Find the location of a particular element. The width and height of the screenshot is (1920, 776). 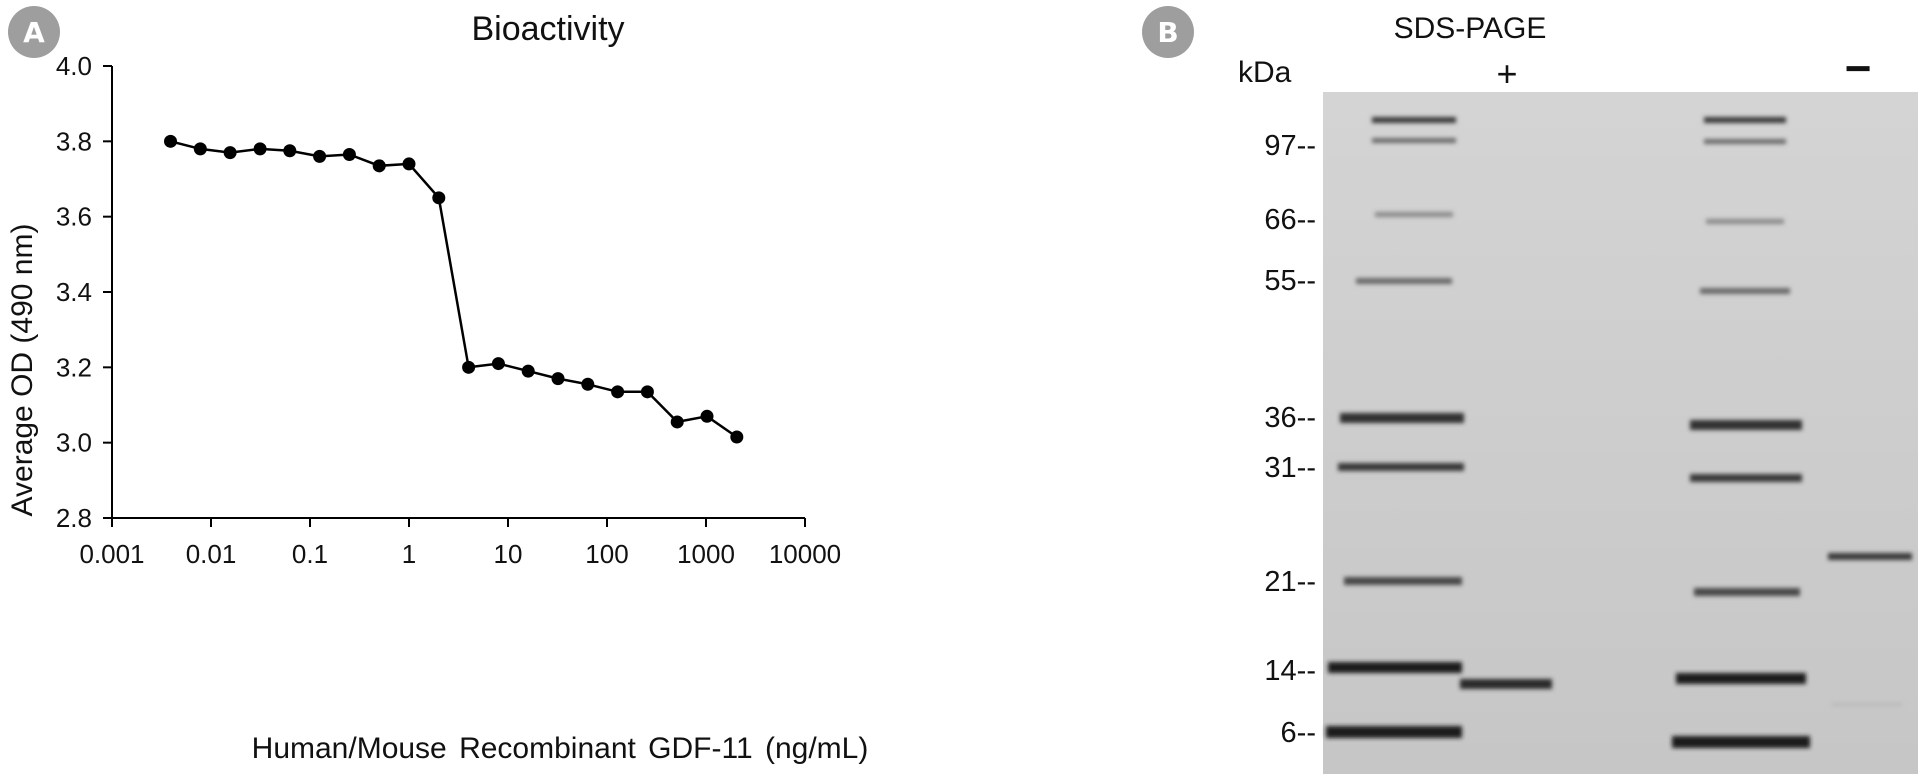

chart-title: Bioactivity is located at coordinates (547, 29).